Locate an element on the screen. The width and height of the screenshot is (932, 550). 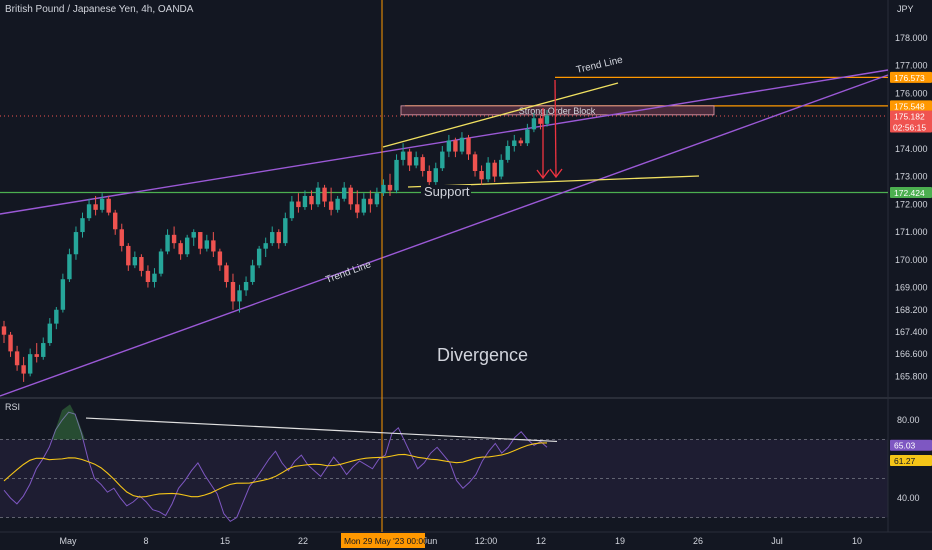
price-axis-label-1: 175.548 is located at coordinates (909, 106).